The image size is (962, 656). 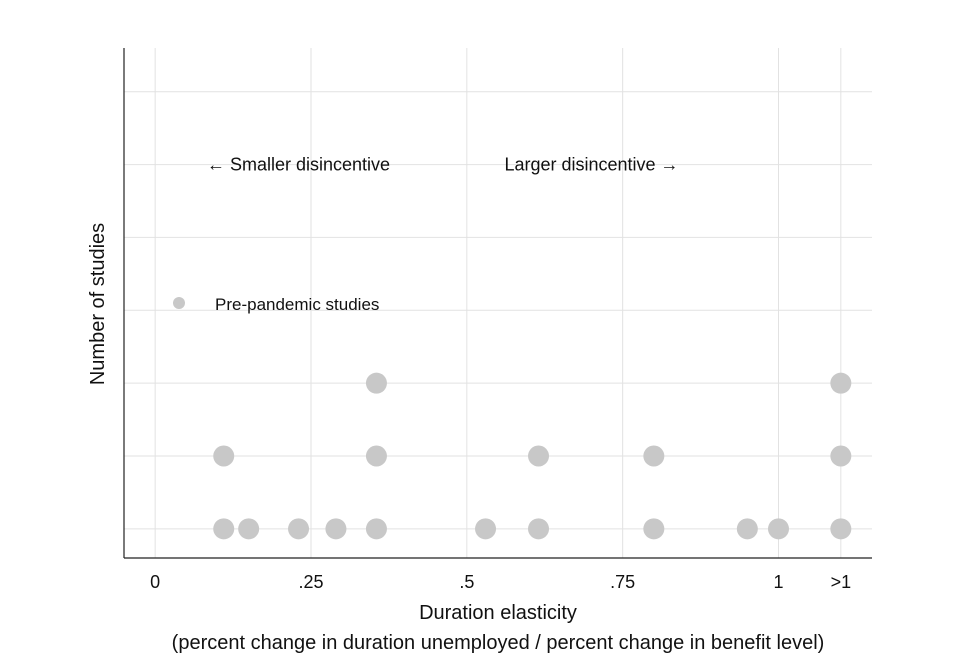 What do you see at coordinates (466, 582) in the screenshot?
I see `x-tick-label: .5` at bounding box center [466, 582].